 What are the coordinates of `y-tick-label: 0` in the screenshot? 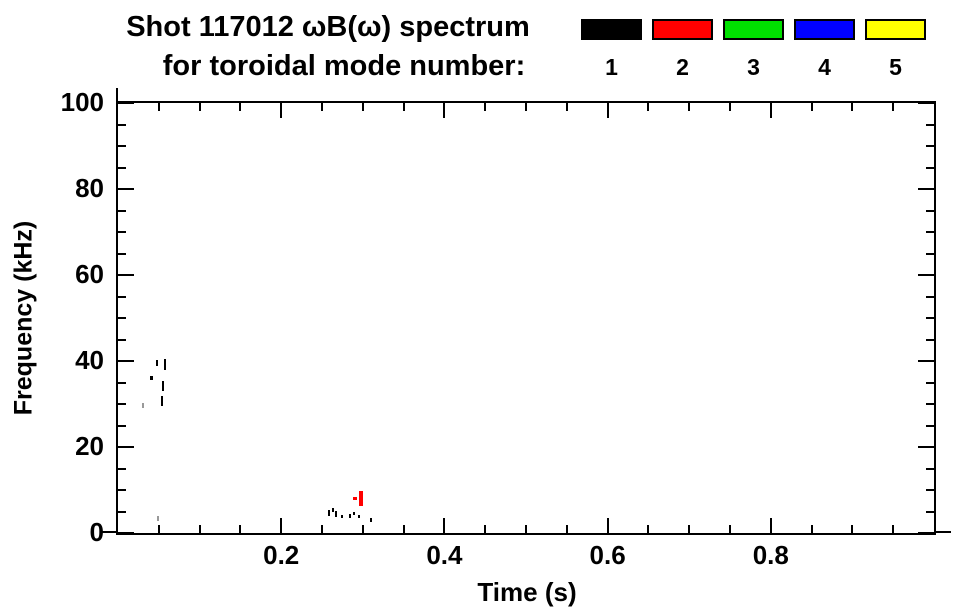 It's located at (96, 532).